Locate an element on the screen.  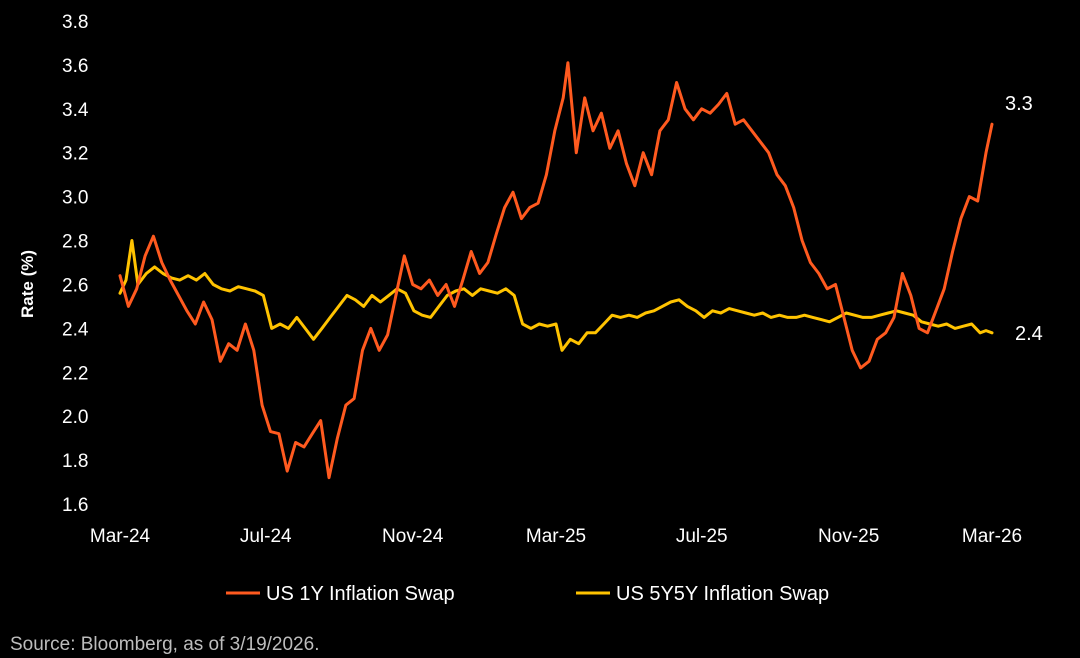
y-tick-label: 2.8 is located at coordinates (75, 242).